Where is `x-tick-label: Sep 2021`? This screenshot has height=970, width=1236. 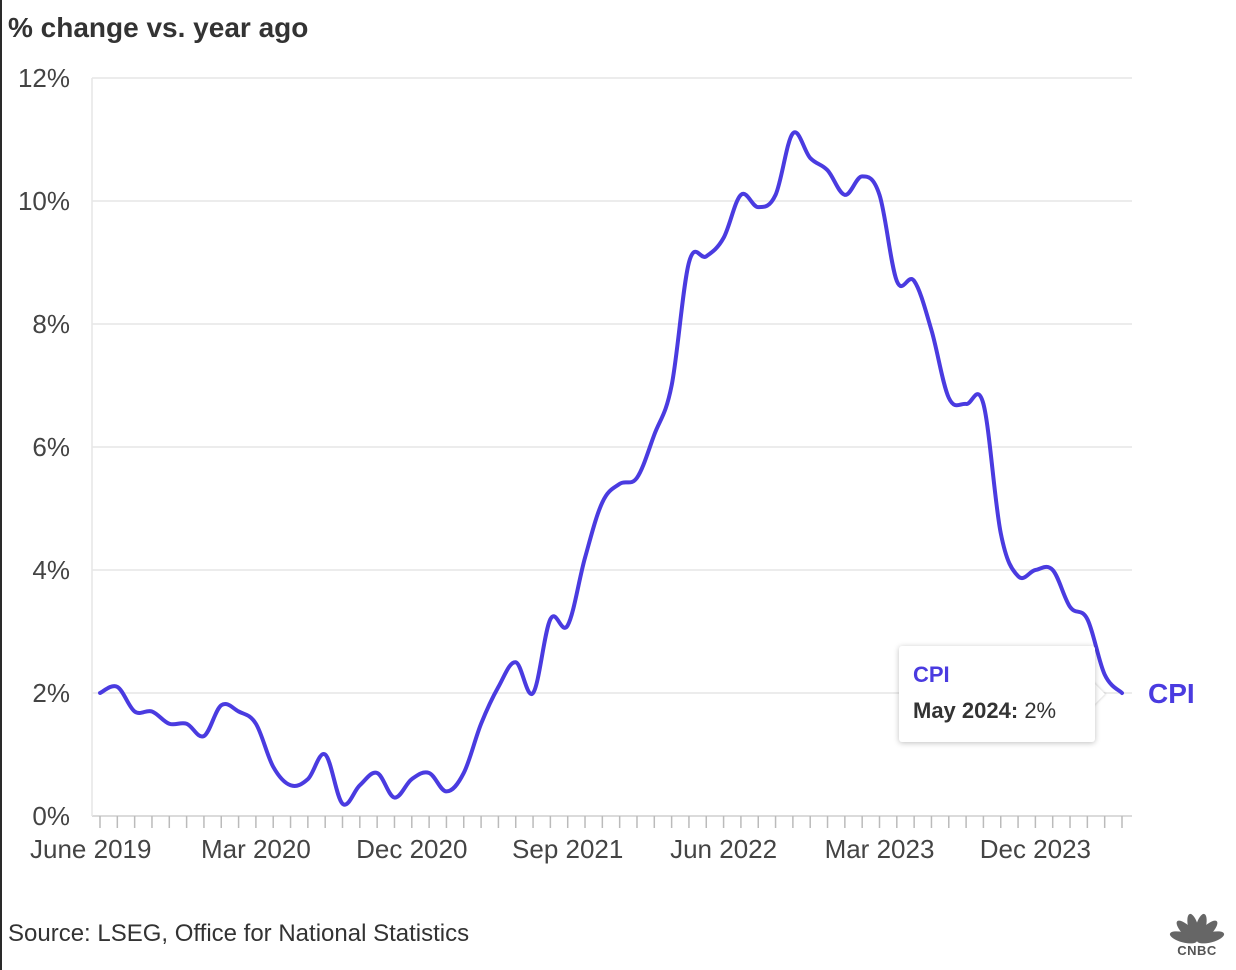 x-tick-label: Sep 2021 is located at coordinates (567, 849).